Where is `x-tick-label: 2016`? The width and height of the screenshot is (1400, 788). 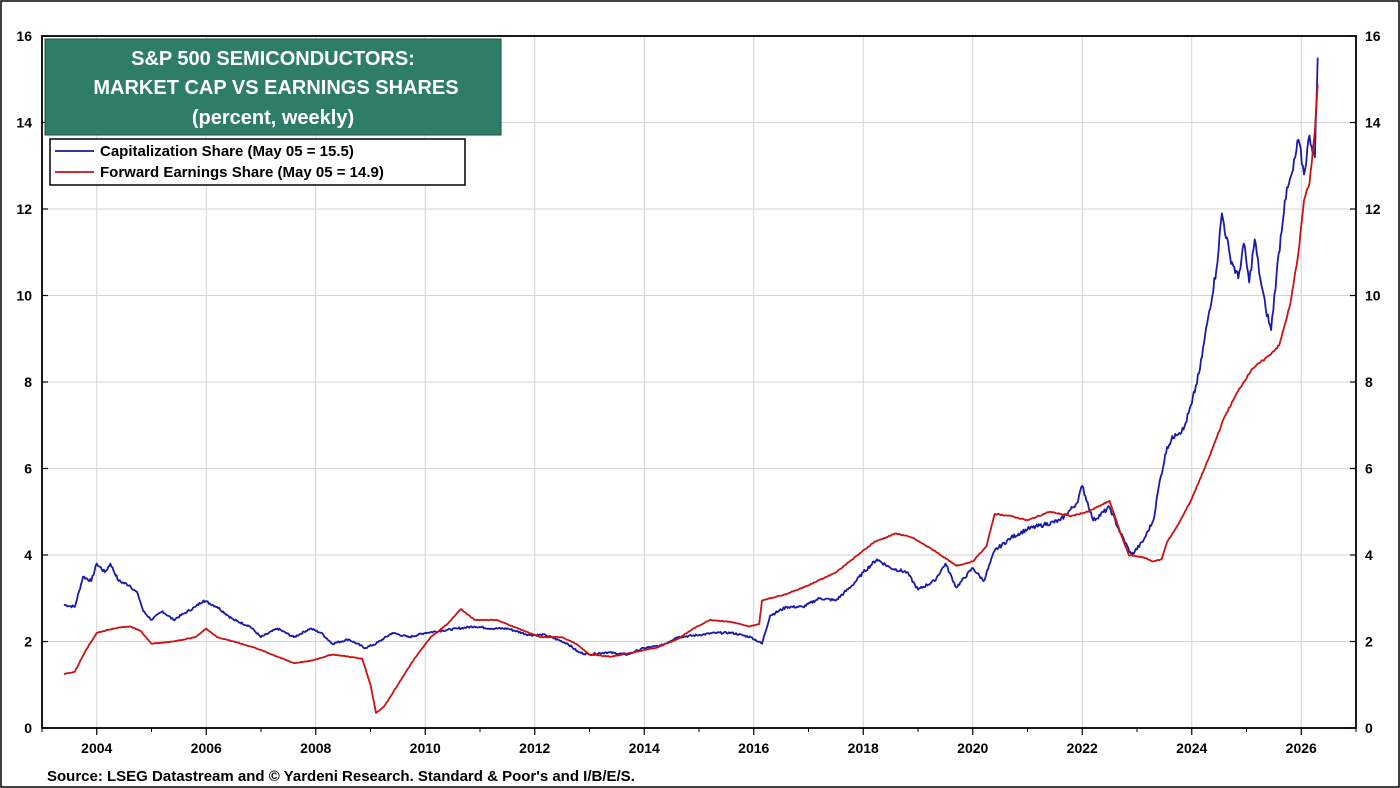
x-tick-label: 2016 is located at coordinates (753, 748).